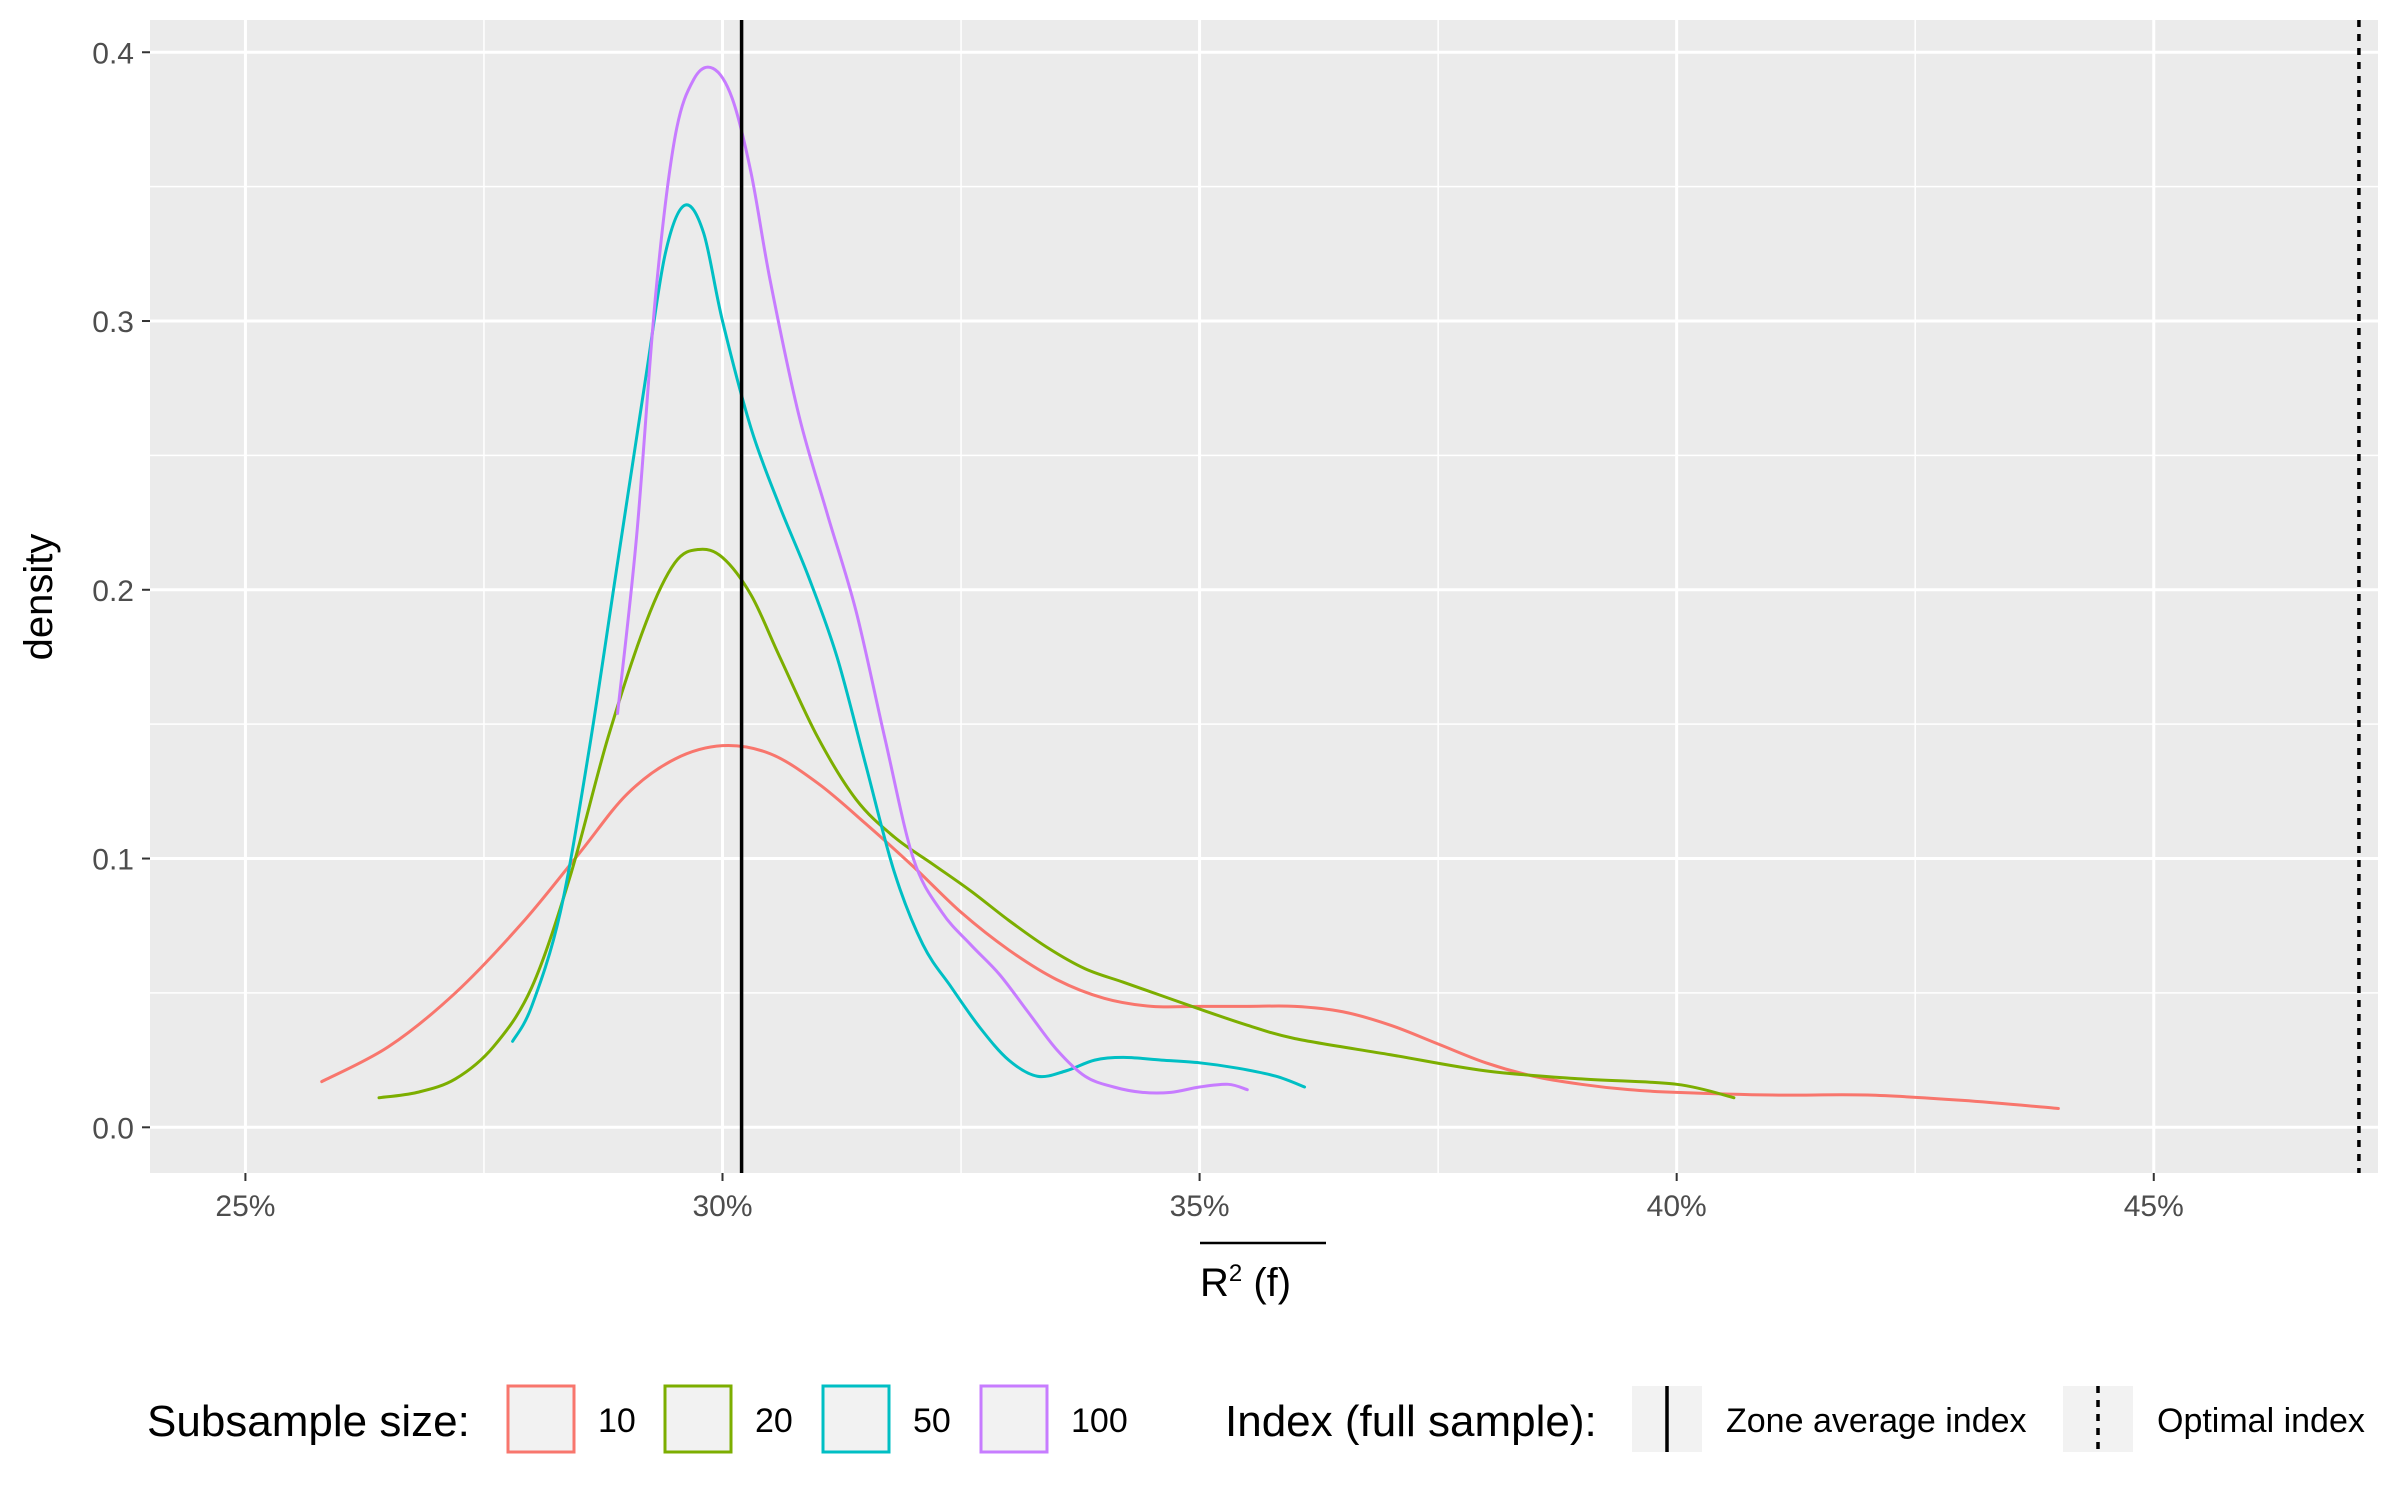 This screenshot has width=2400, height=1505. What do you see at coordinates (113, 860) in the screenshot?
I see `y-tick-label: 0.1` at bounding box center [113, 860].